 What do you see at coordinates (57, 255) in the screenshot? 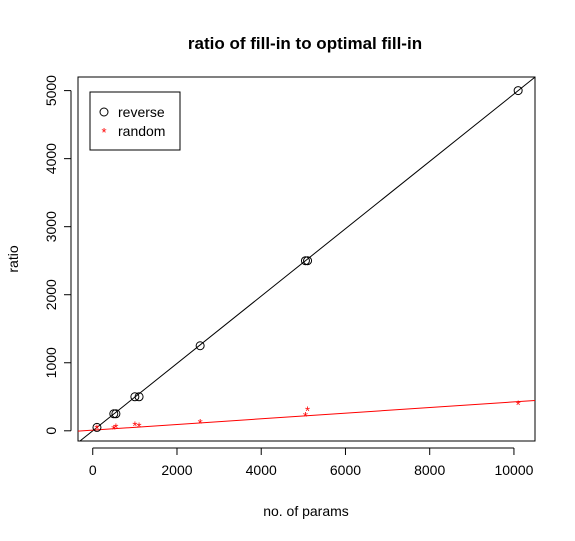
I see `y-axis: 0 1000 2000 3000 4000 5000` at bounding box center [57, 255].